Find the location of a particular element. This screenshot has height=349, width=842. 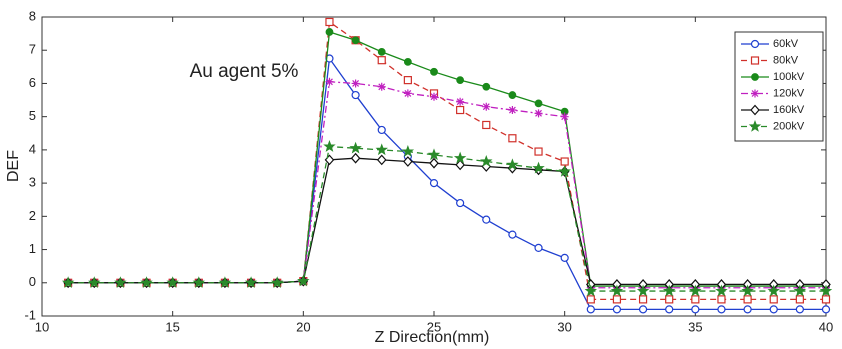

x-tick-label: 10 is located at coordinates (42, 326).